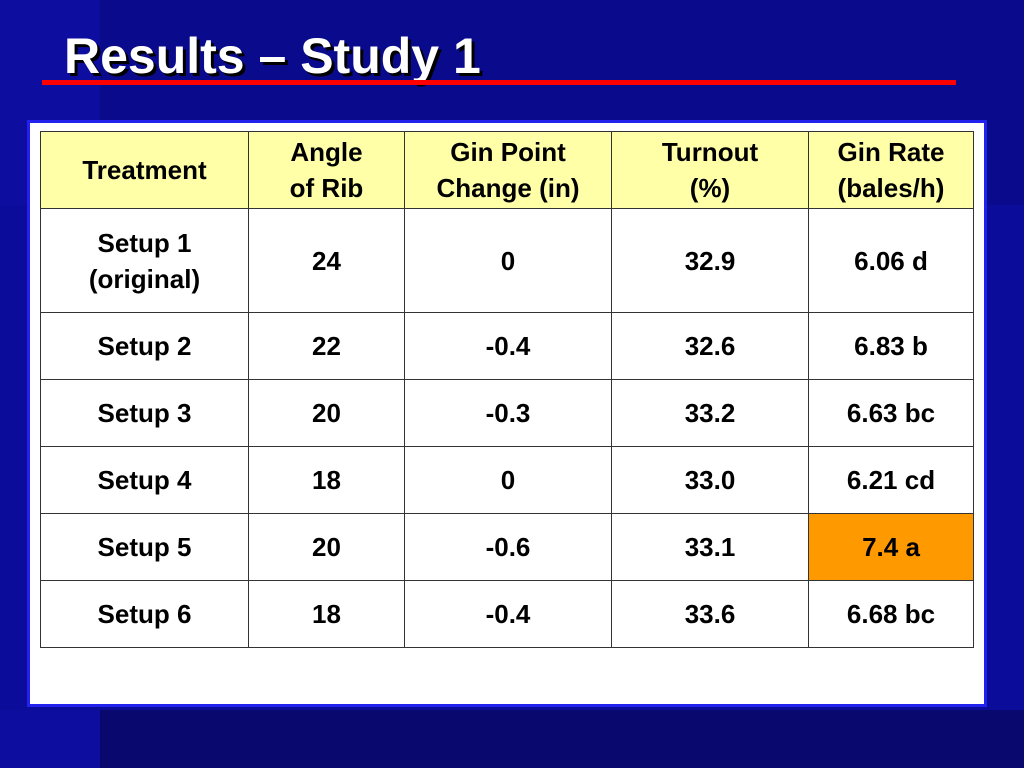 The image size is (1024, 768). I want to click on header-gin-rate: Gin Rate (bales/h), so click(891, 170).